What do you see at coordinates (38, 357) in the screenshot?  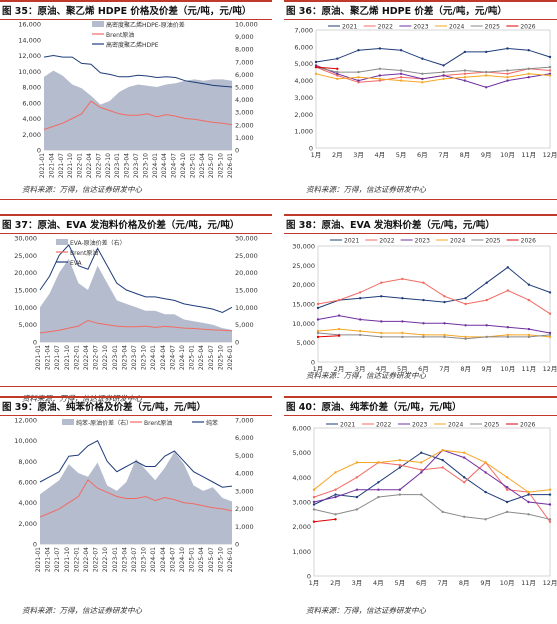 I see `x-tick-label: 2021-01` at bounding box center [38, 357].